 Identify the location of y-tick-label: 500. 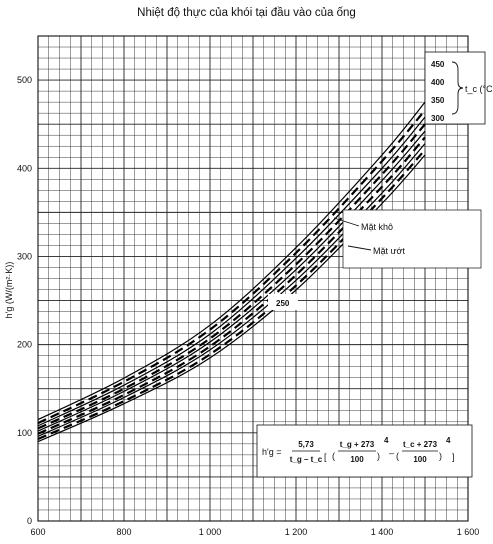
(24, 80).